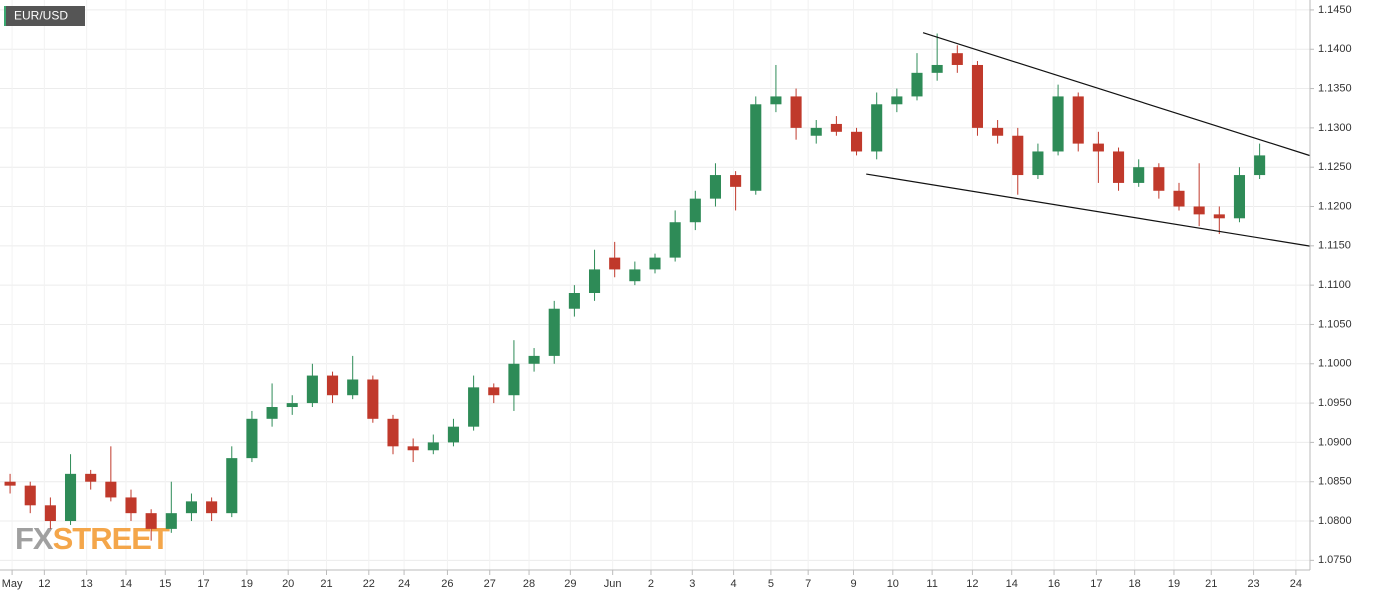  I want to click on y-tick-label: 1.1400, so click(1335, 49).